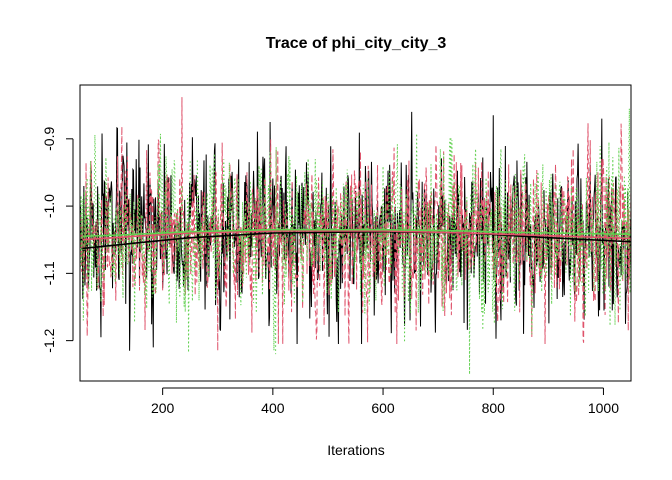 The height and width of the screenshot is (480, 672). I want to click on x-tick-label: 1000, so click(603, 408).